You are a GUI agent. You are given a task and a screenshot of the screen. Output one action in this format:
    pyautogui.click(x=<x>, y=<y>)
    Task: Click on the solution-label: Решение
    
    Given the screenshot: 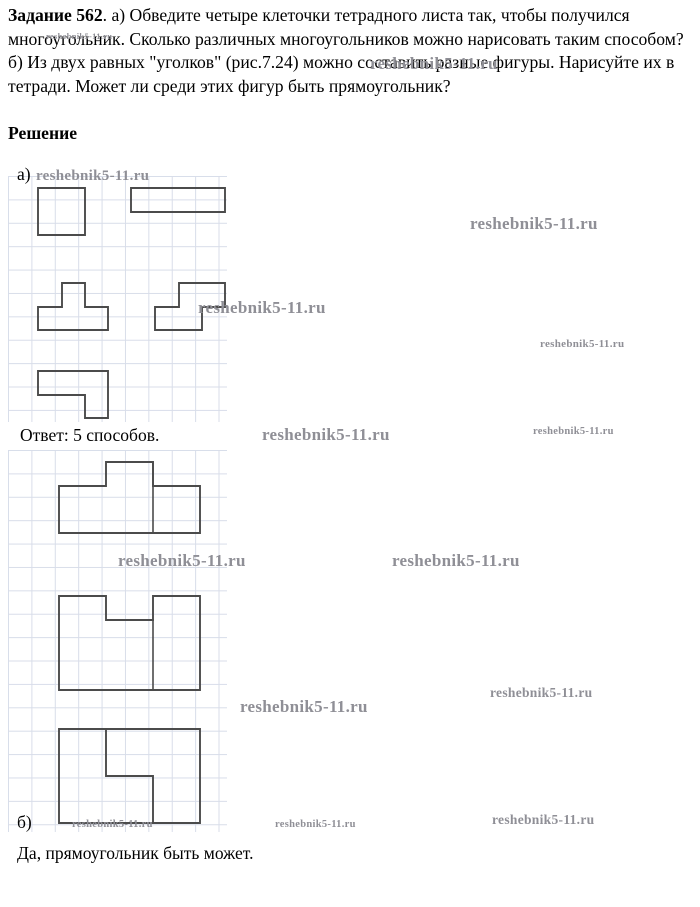 What is the action you would take?
    pyautogui.click(x=43, y=133)
    